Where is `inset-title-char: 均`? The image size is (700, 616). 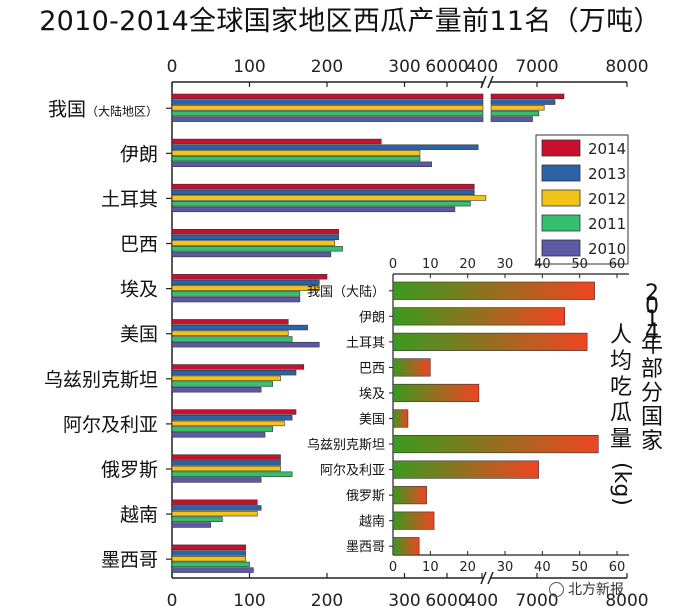
inset-title-char: 均 is located at coordinates (621, 361).